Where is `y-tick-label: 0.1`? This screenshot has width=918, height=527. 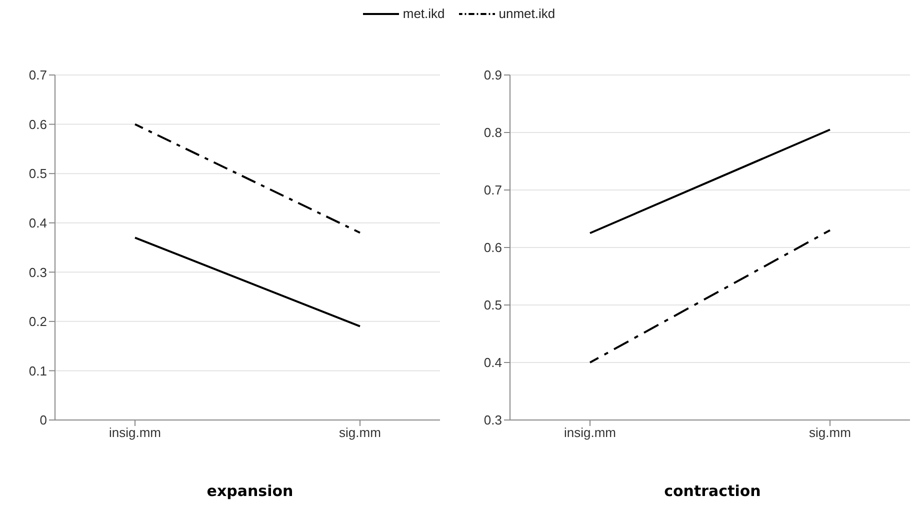 y-tick-label: 0.1 is located at coordinates (37, 370).